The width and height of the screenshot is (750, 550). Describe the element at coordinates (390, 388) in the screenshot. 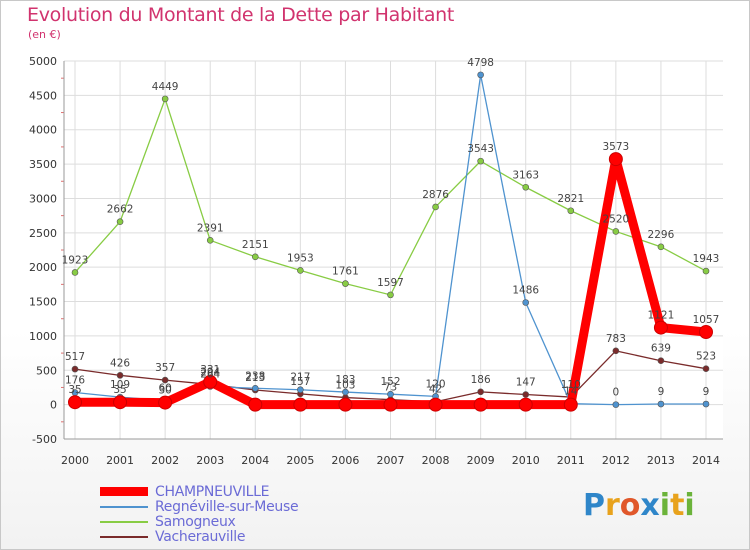

I see `data-label: 73` at that location.